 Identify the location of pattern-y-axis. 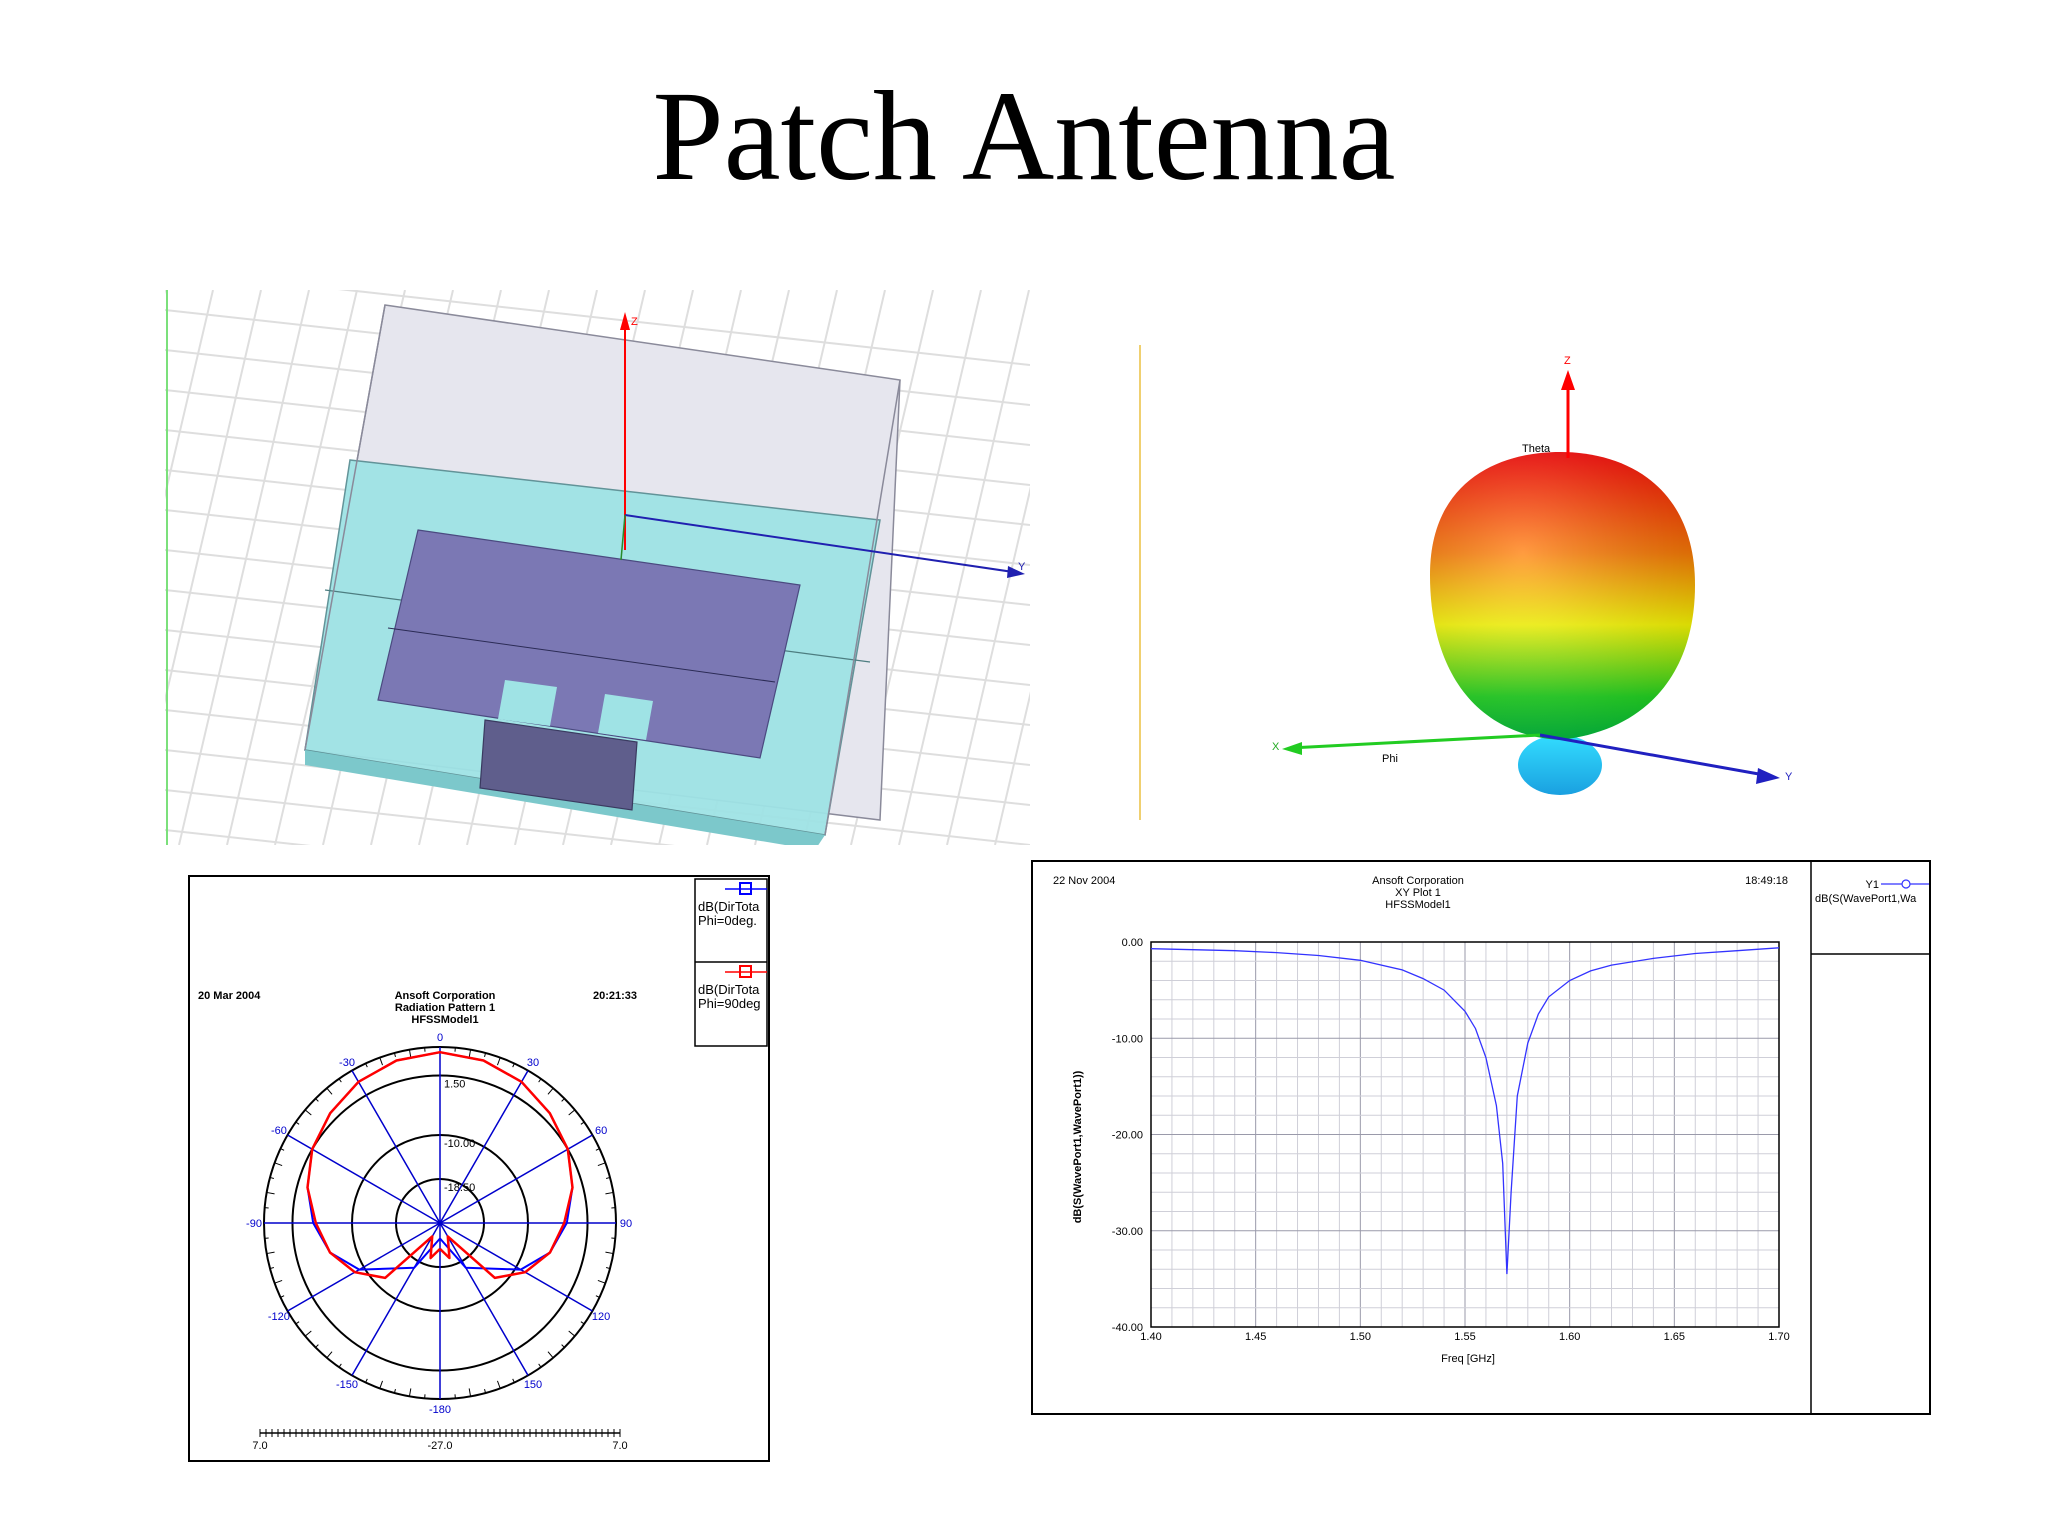
(1655, 755).